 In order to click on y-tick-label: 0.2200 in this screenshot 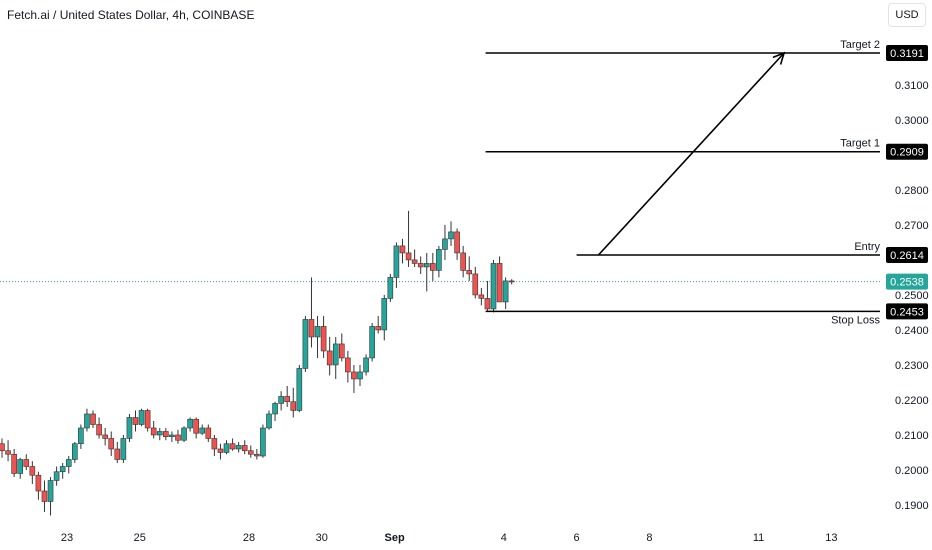, I will do `click(912, 401)`.